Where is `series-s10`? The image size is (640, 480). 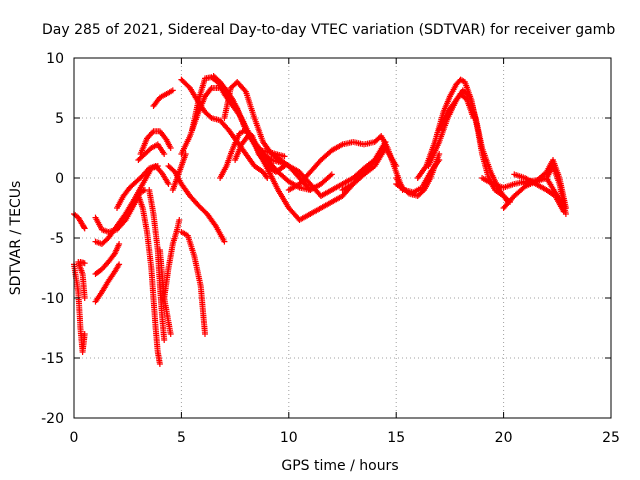
series-s10 is located at coordinates (149, 280).